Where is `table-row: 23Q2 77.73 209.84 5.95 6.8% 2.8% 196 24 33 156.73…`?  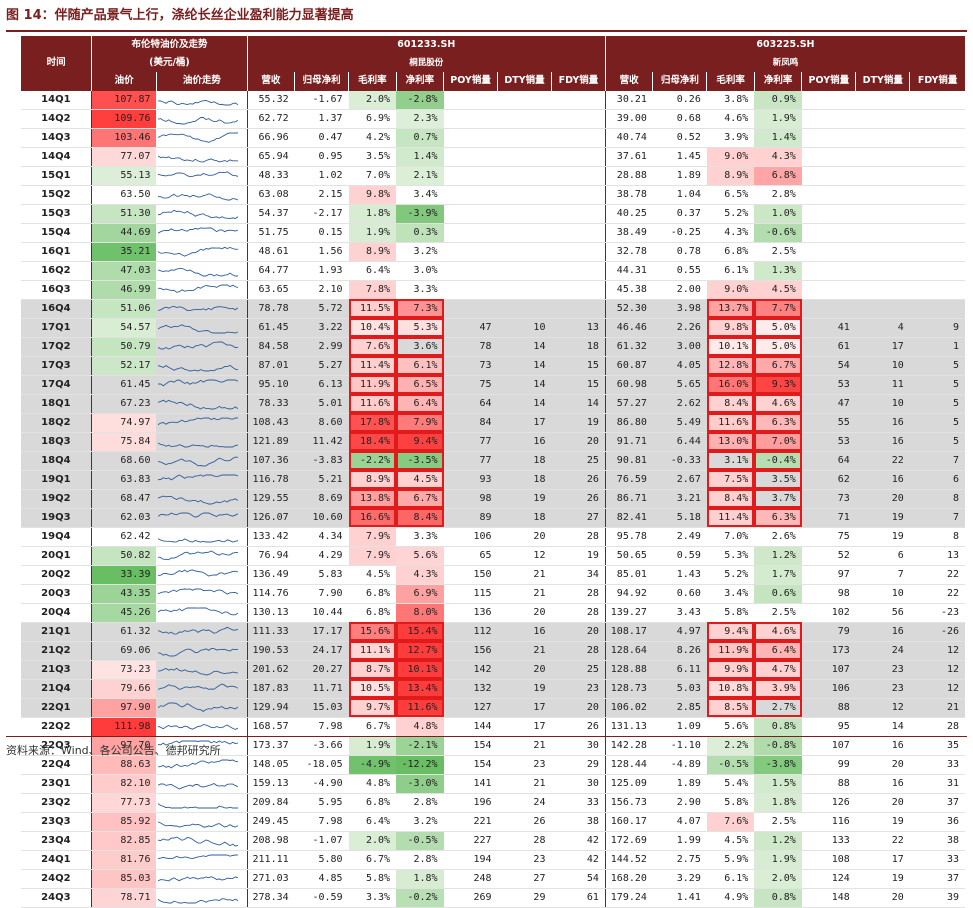
table-row: 23Q2 77.73 209.84 5.95 6.8% 2.8% 196 24 33 156.73… is located at coordinates (492, 803).